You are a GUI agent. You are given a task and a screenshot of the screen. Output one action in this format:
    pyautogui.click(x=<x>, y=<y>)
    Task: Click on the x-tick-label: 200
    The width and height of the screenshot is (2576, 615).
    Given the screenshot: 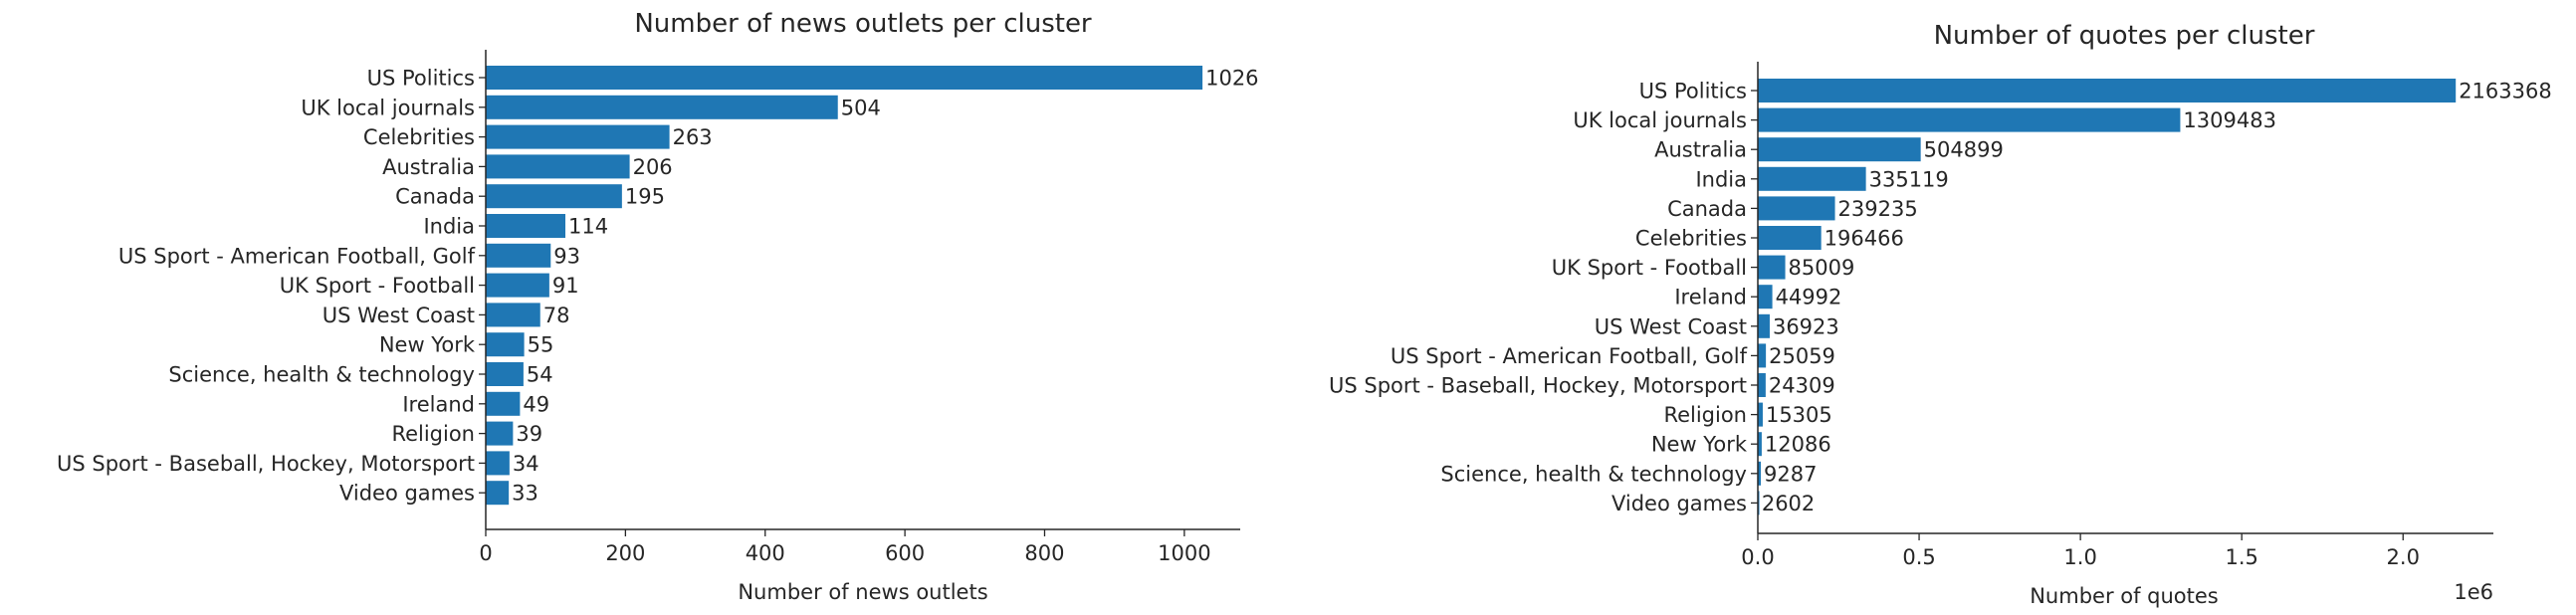 What is the action you would take?
    pyautogui.click(x=625, y=553)
    